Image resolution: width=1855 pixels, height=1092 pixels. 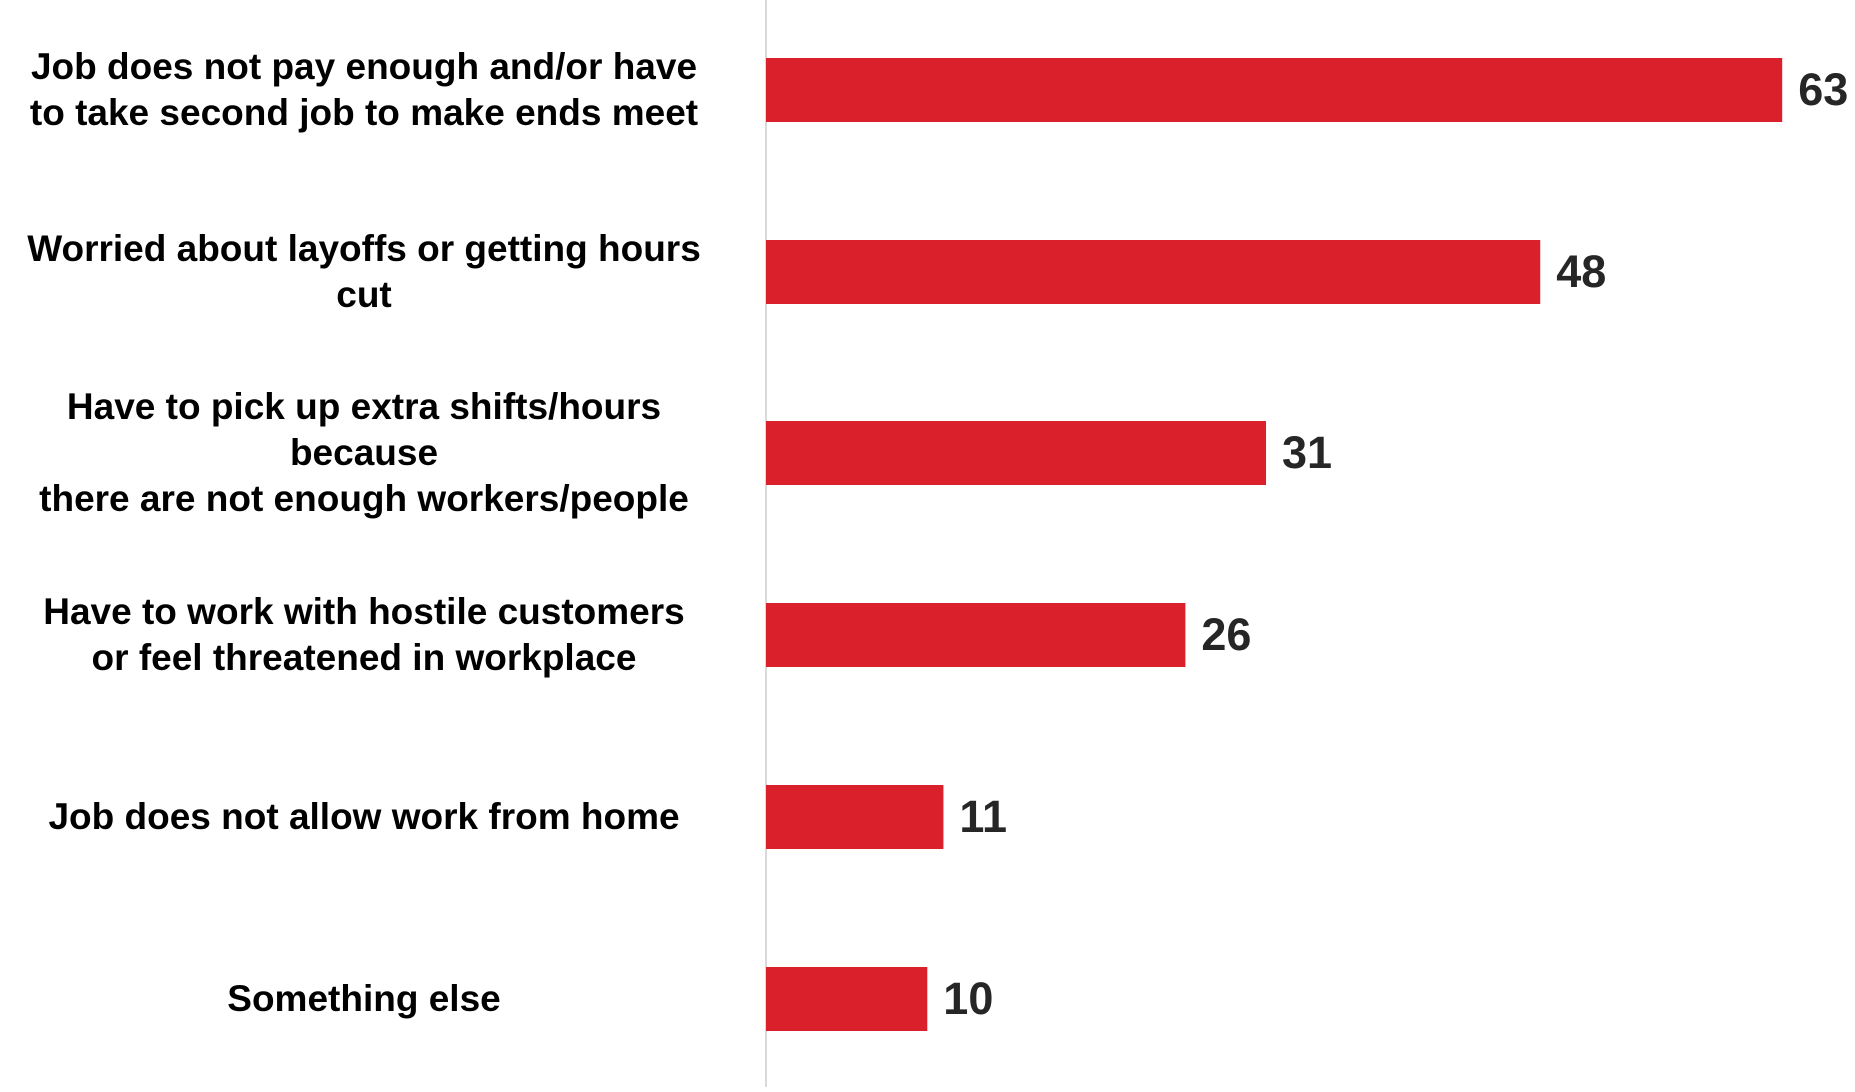 What do you see at coordinates (1823, 89) in the screenshot?
I see `value-label: 63` at bounding box center [1823, 89].